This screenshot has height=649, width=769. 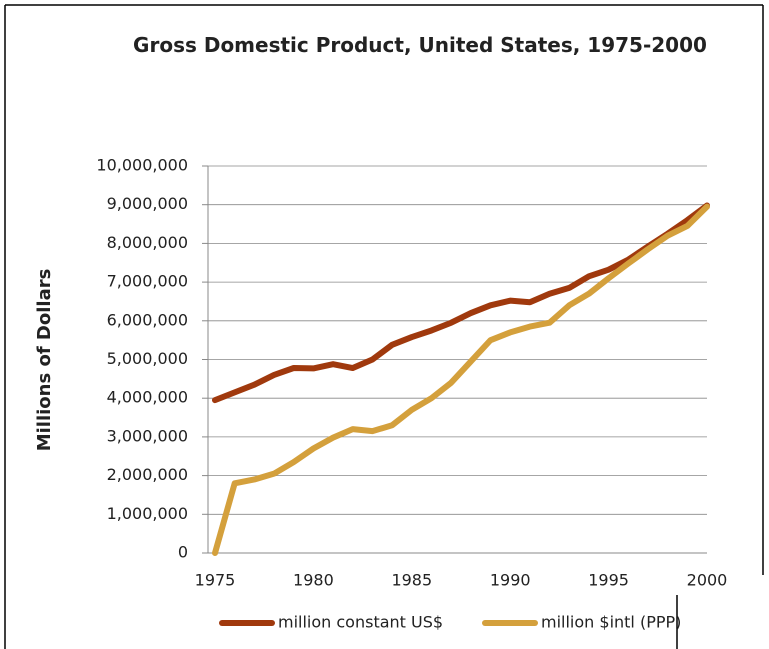 What do you see at coordinates (147, 281) in the screenshot?
I see `y-tick-label: 7,000,000` at bounding box center [147, 281].